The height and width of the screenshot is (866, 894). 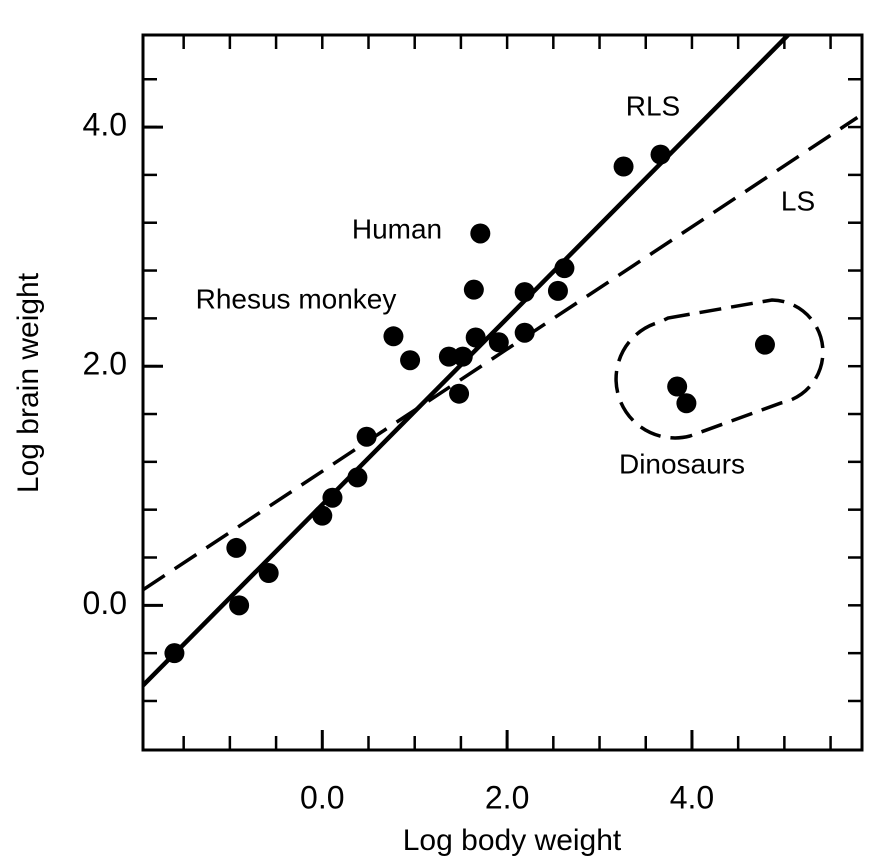 I want to click on x-axis-label: Log body weight, so click(x=512, y=840).